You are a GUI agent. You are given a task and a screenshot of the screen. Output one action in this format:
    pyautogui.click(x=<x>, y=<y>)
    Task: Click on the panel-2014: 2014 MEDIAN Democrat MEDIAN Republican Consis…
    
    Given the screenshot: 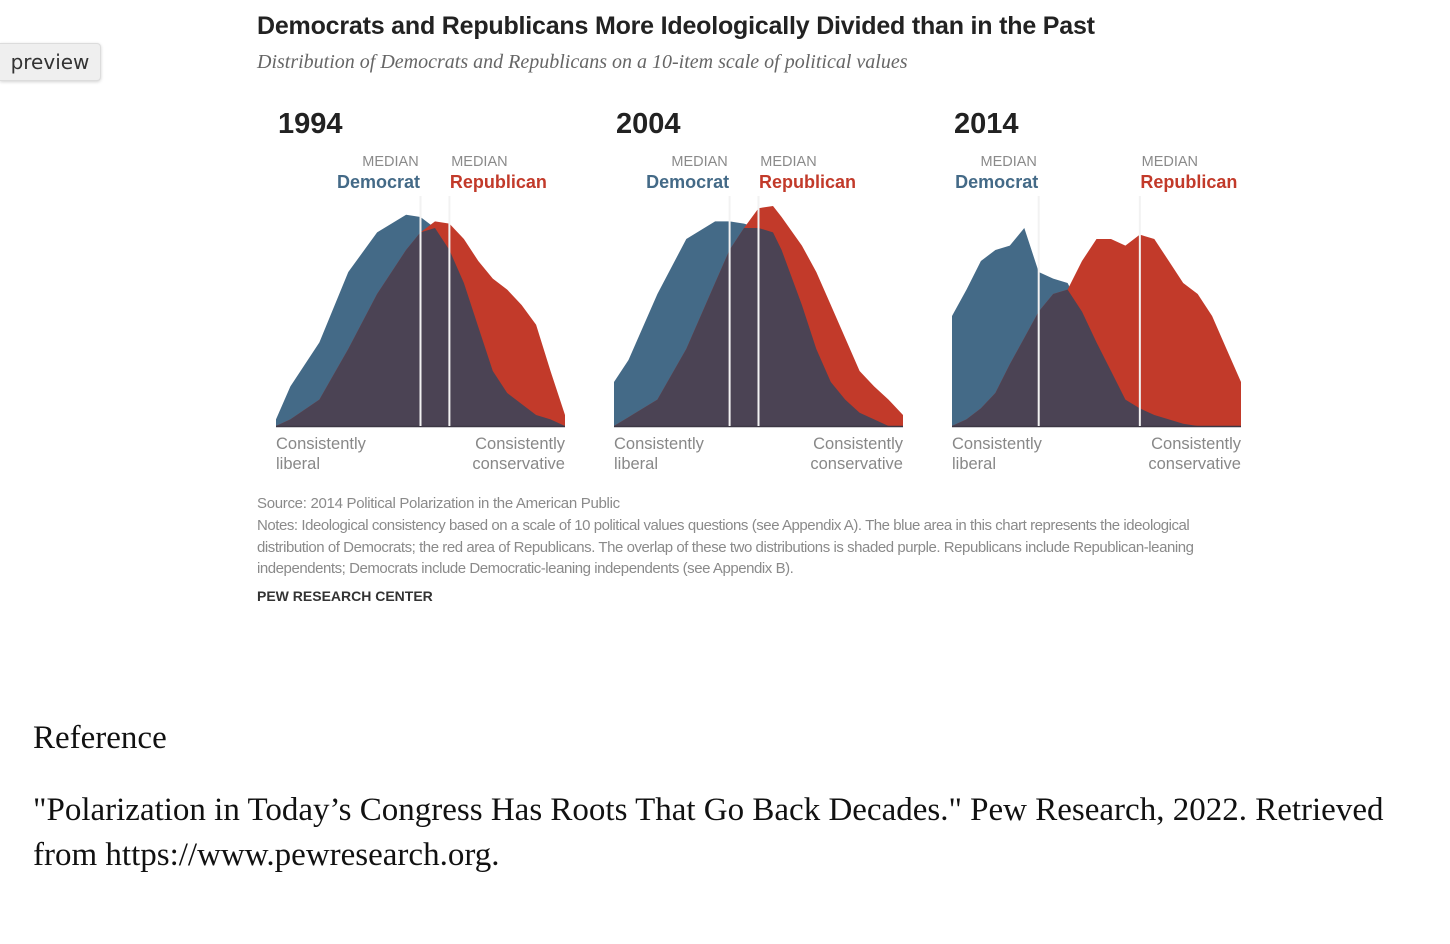 What is the action you would take?
    pyautogui.click(x=1097, y=290)
    